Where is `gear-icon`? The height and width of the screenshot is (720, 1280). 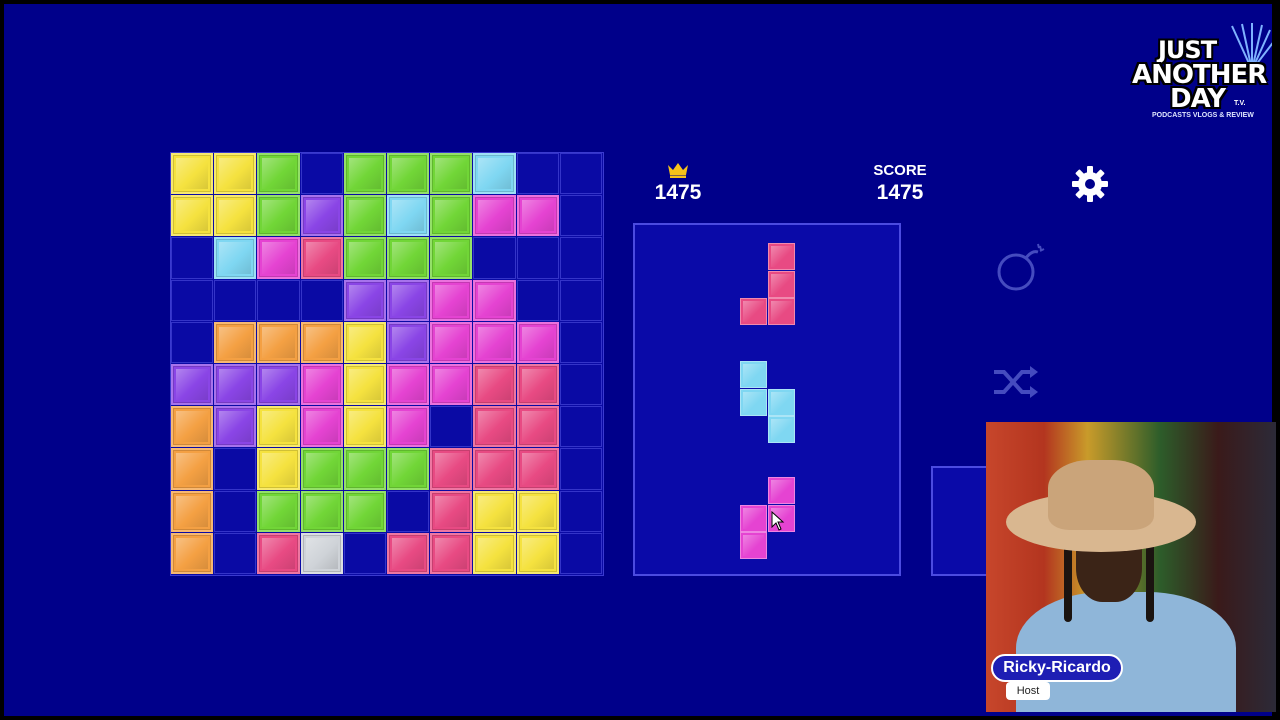 gear-icon is located at coordinates (1090, 184).